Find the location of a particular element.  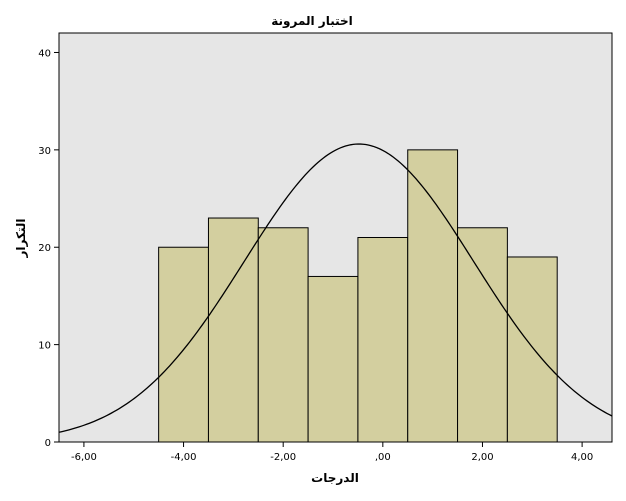

y-tick-label: 30 is located at coordinates (44, 151).